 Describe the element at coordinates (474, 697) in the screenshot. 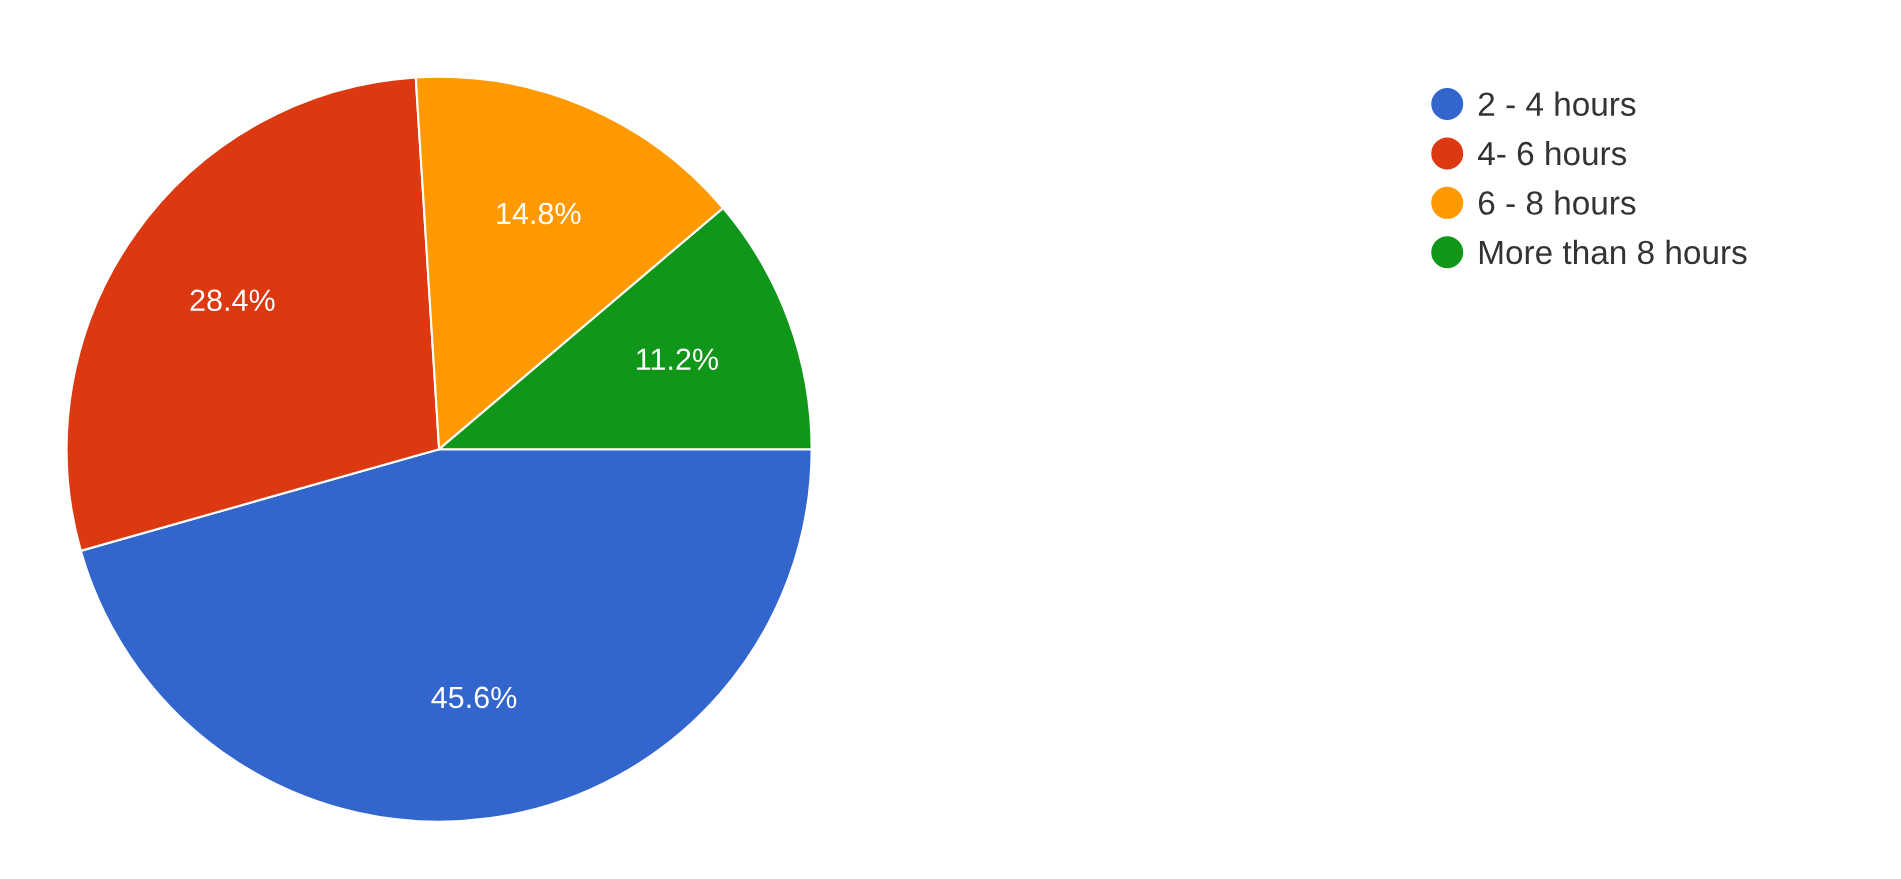

I see `data-label: 45.6%` at that location.